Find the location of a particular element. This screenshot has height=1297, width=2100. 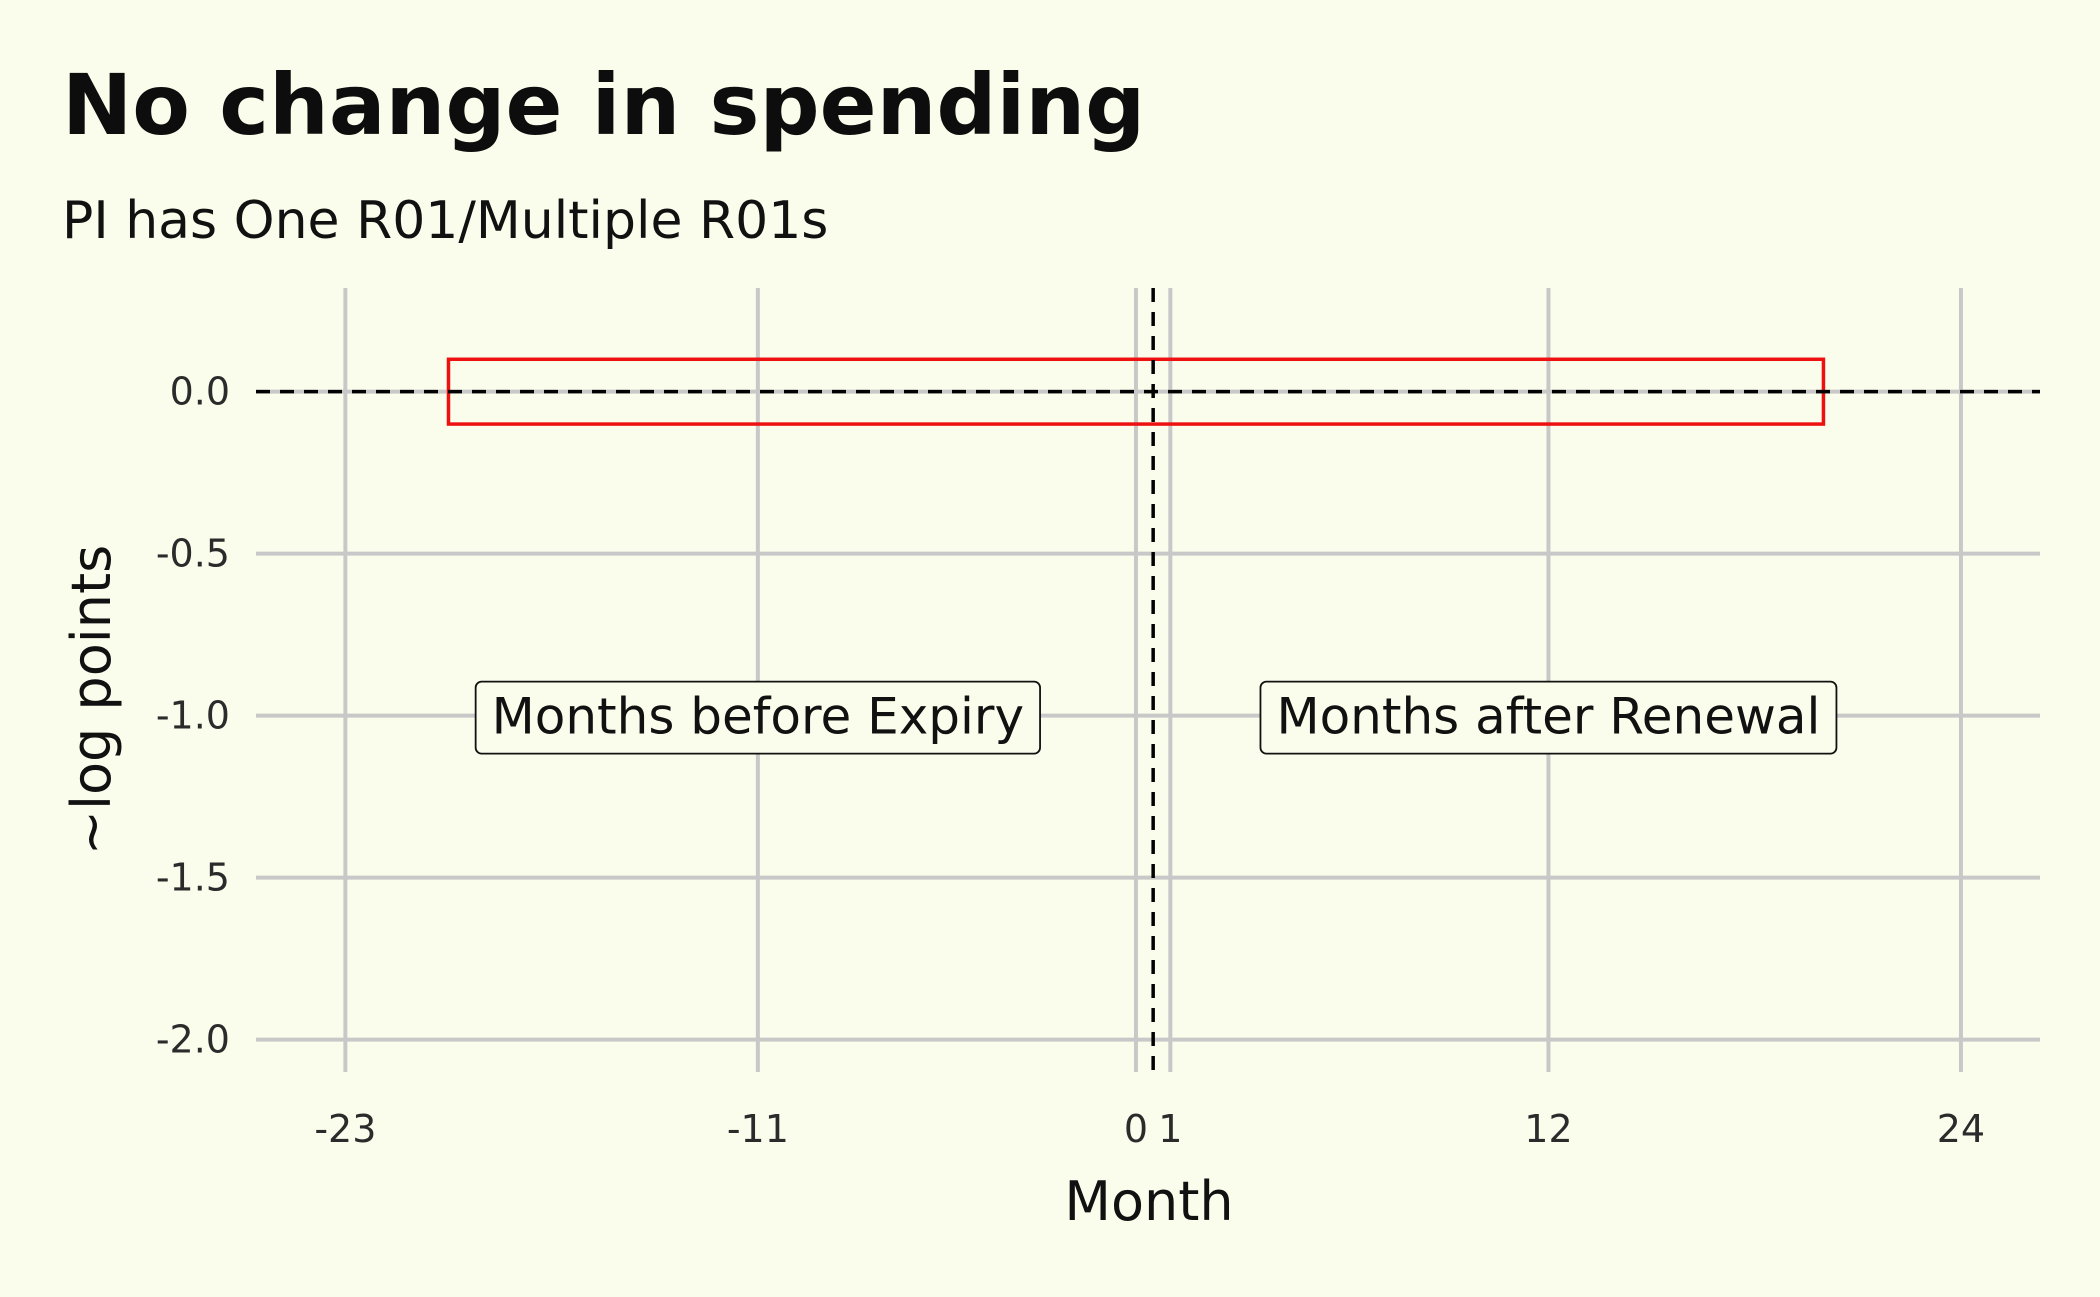

y-tick-label: 0.0 is located at coordinates (200, 392).